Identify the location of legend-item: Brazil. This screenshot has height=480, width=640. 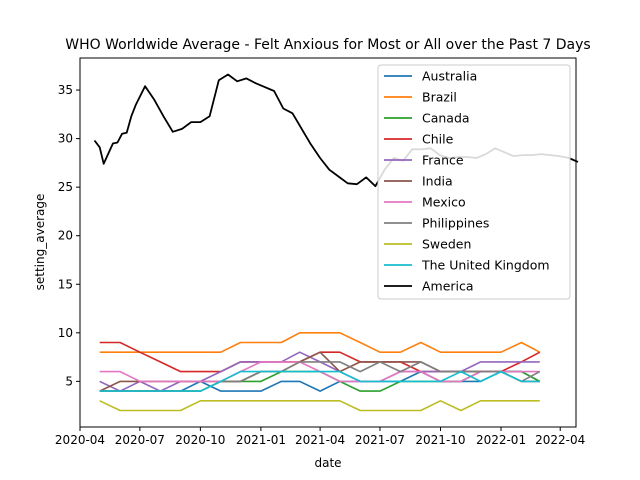
(420, 97).